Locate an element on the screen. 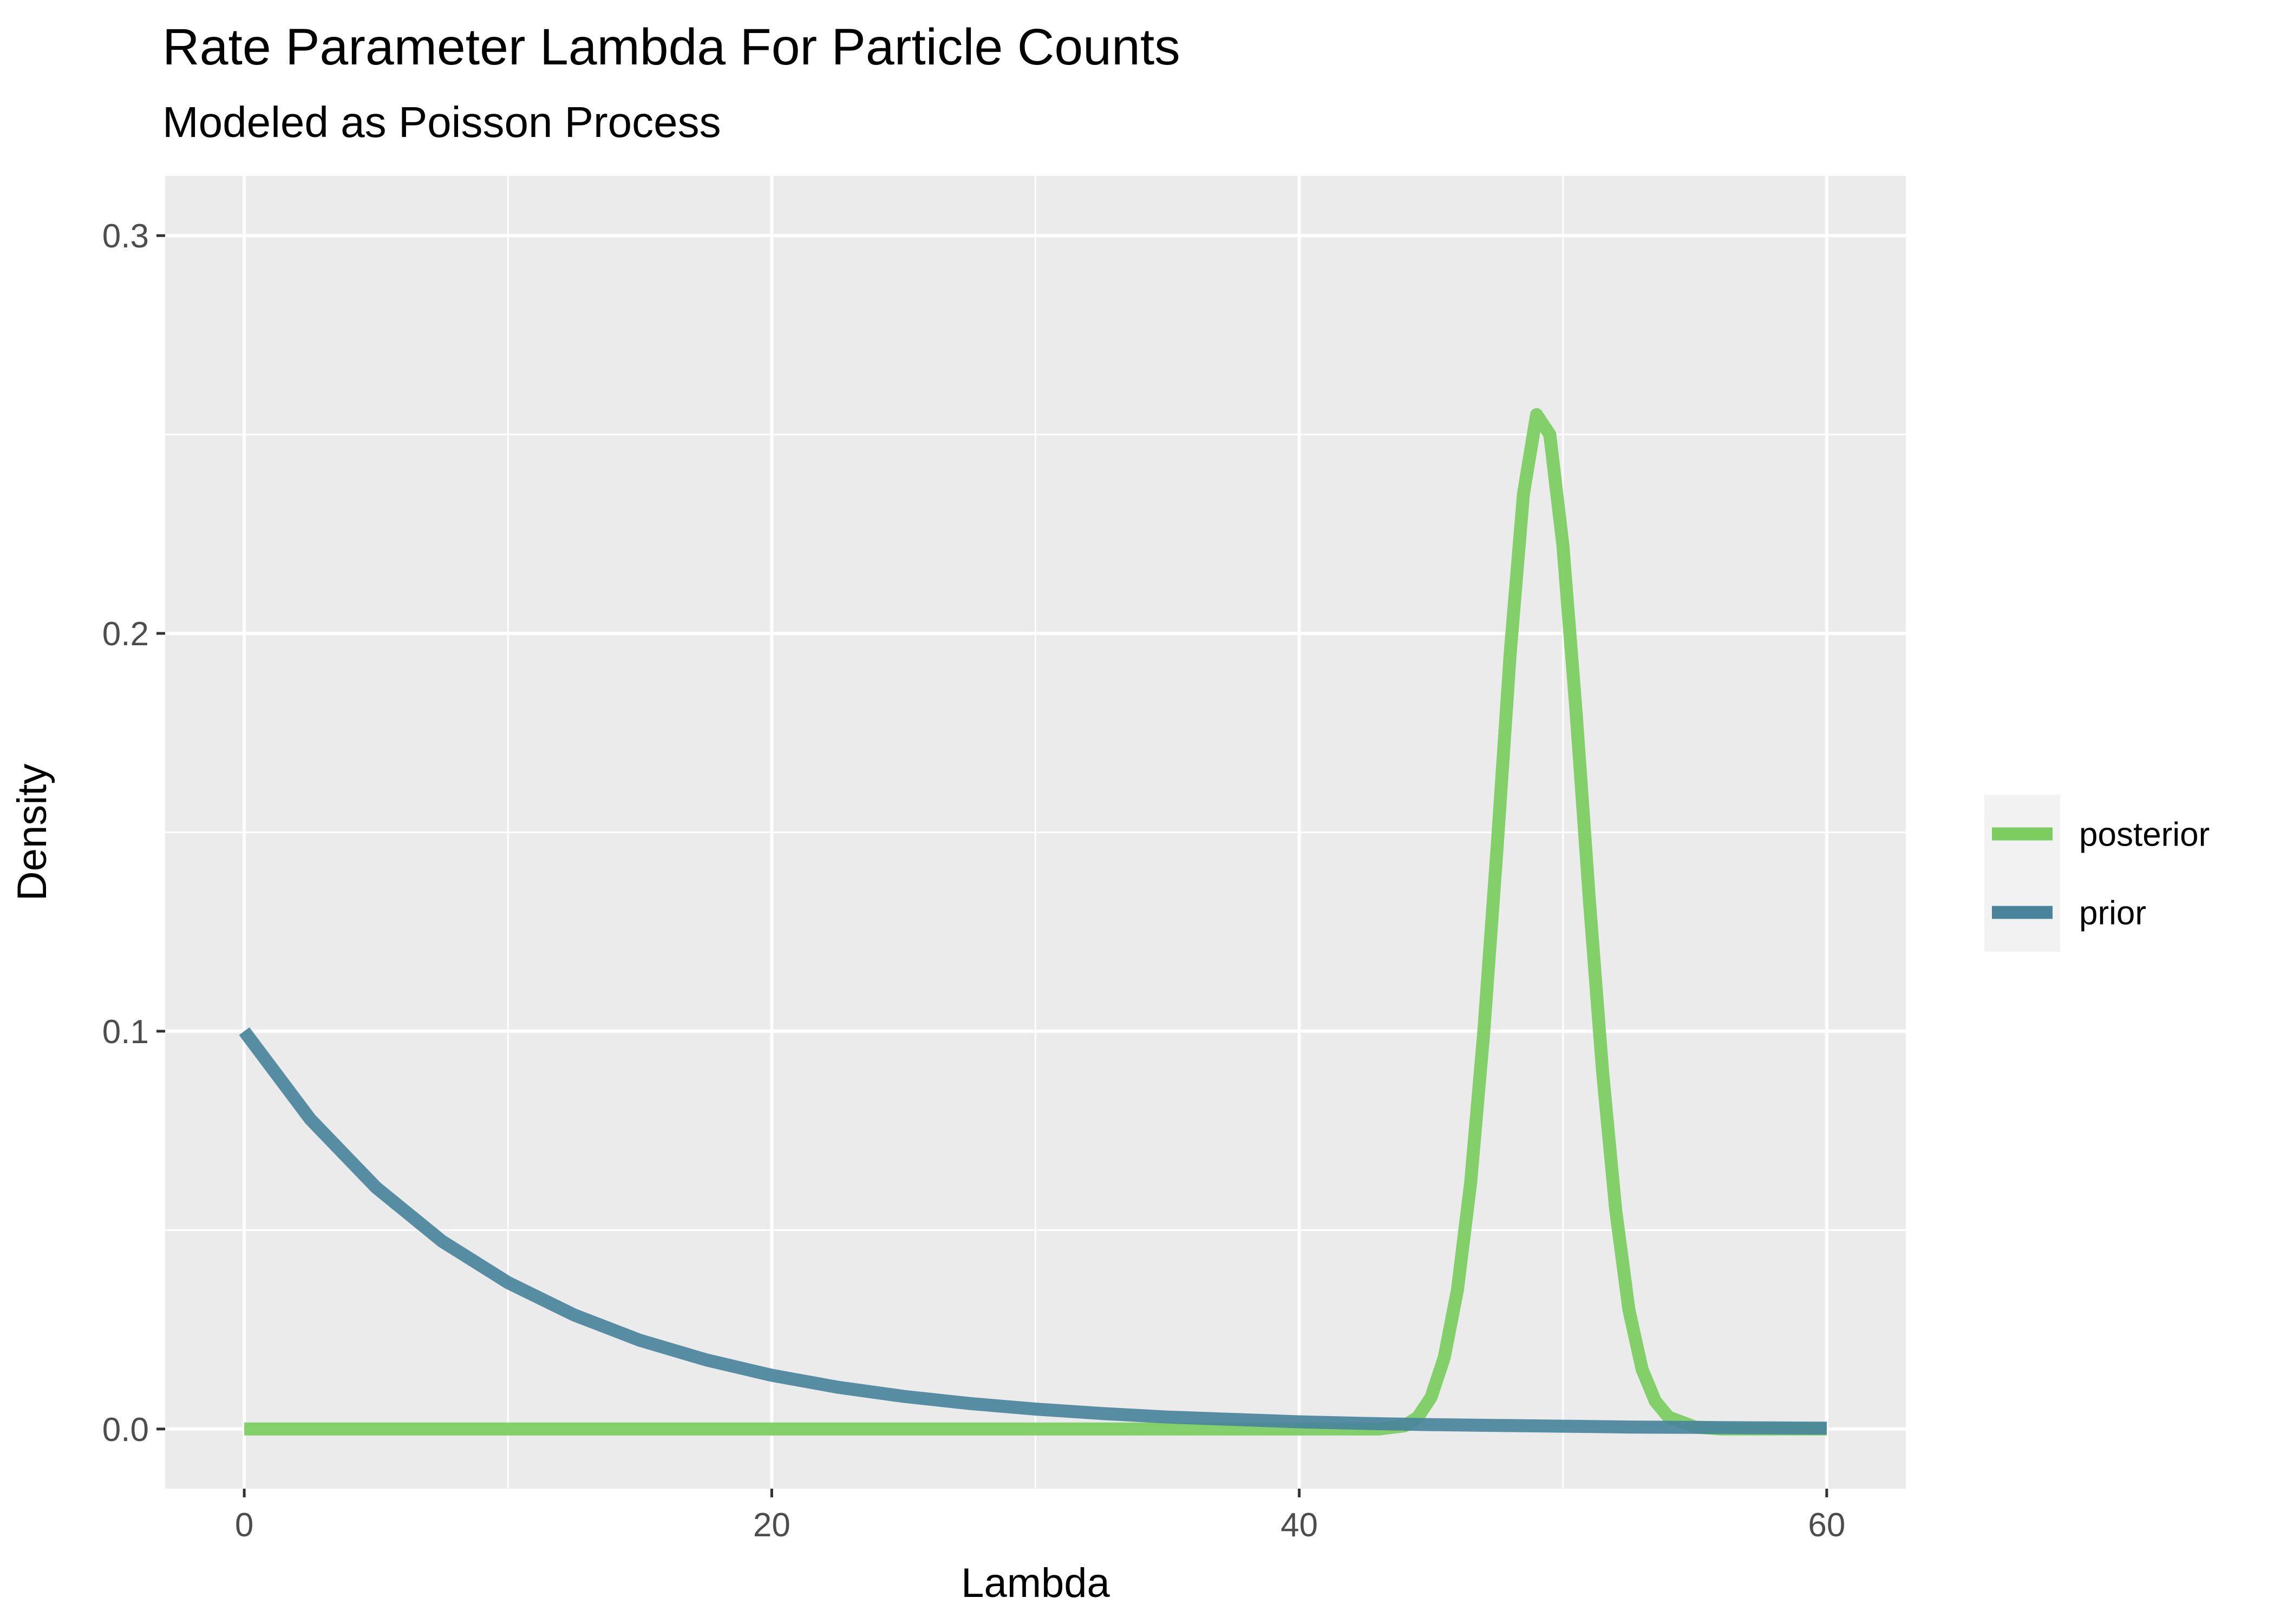 This screenshot has width=2274, height=1624. x-tick-label: 40 is located at coordinates (1299, 1526).